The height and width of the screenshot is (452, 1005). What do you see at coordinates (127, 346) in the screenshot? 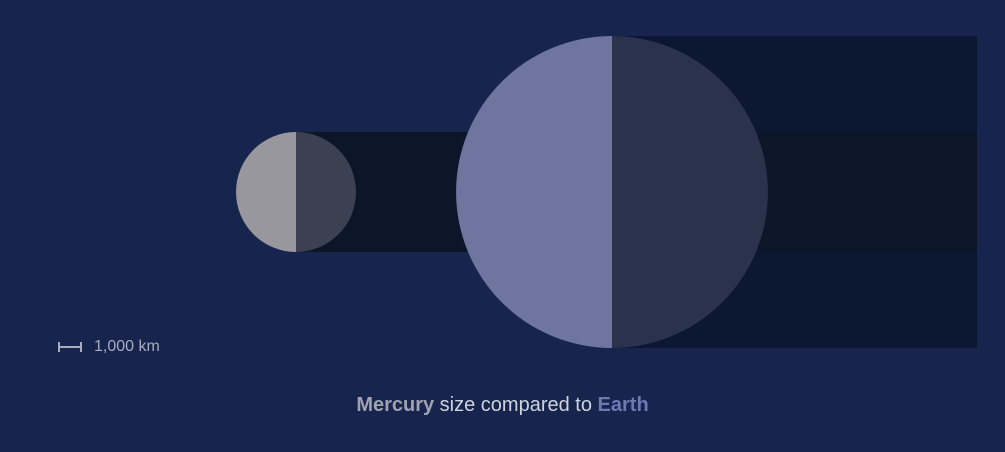
I see `scale-label: 1,000 km` at bounding box center [127, 346].